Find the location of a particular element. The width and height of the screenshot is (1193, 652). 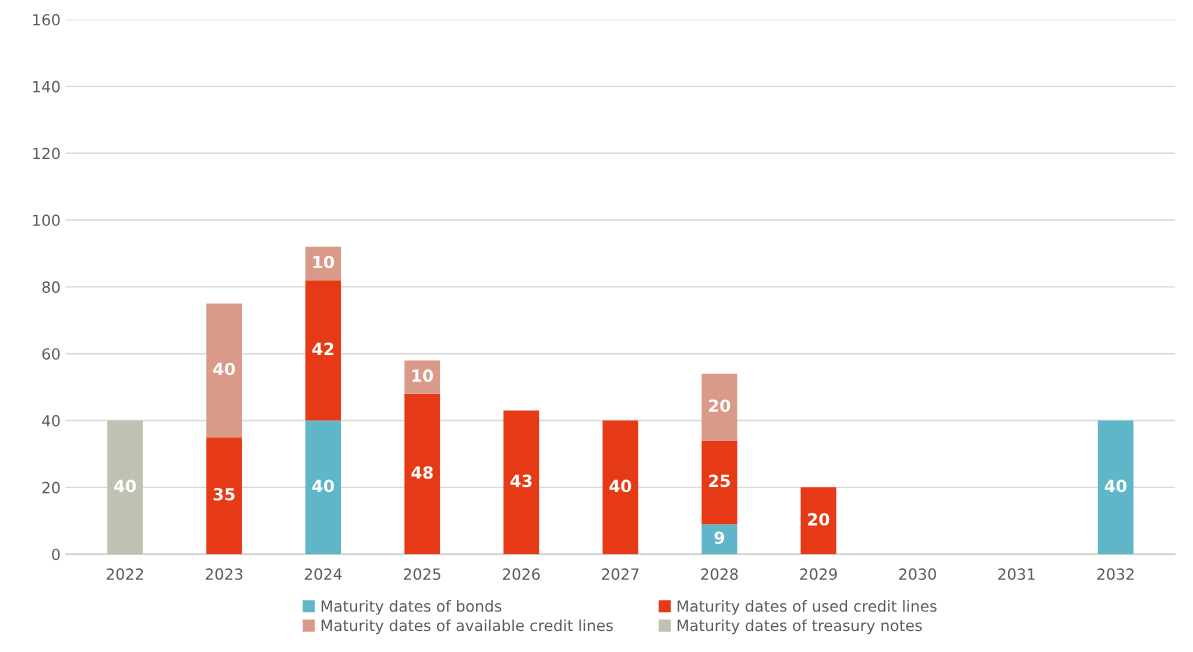

data-label: 25 is located at coordinates (719, 481).